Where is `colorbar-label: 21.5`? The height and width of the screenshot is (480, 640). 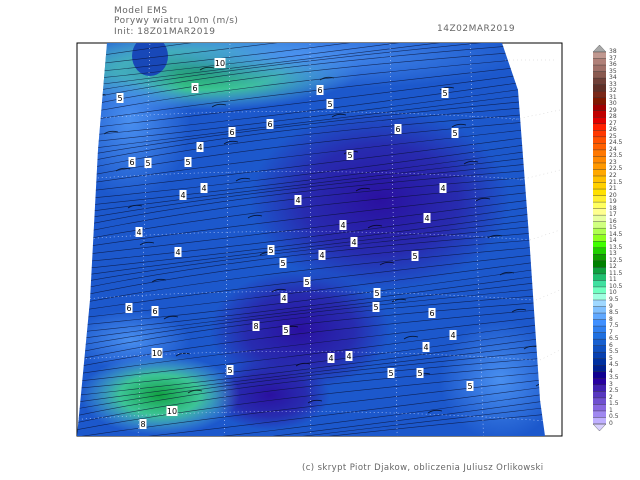
colorbar-label: 21.5 is located at coordinates (616, 182).